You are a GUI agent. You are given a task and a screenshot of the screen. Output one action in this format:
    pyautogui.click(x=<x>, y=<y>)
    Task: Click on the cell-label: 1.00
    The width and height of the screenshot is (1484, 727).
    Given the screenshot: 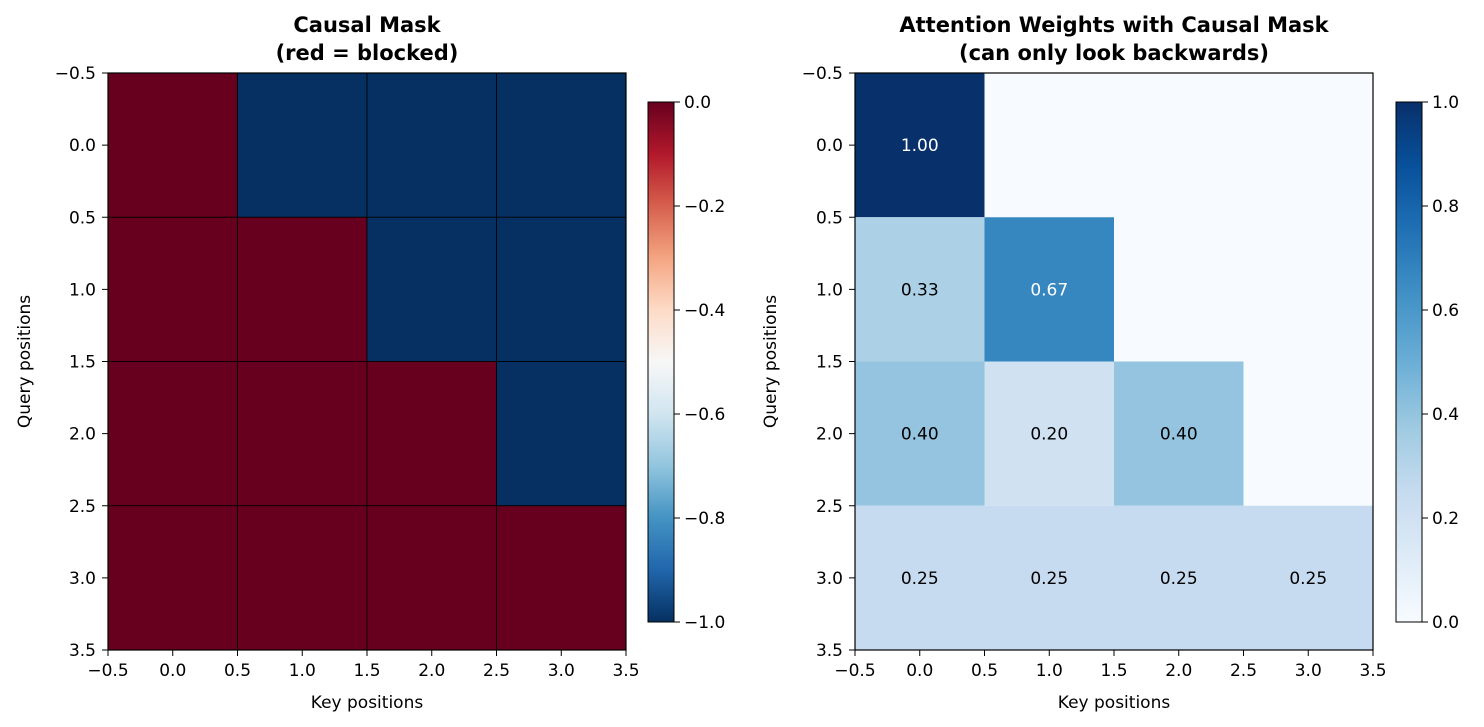 What is the action you would take?
    pyautogui.click(x=920, y=146)
    